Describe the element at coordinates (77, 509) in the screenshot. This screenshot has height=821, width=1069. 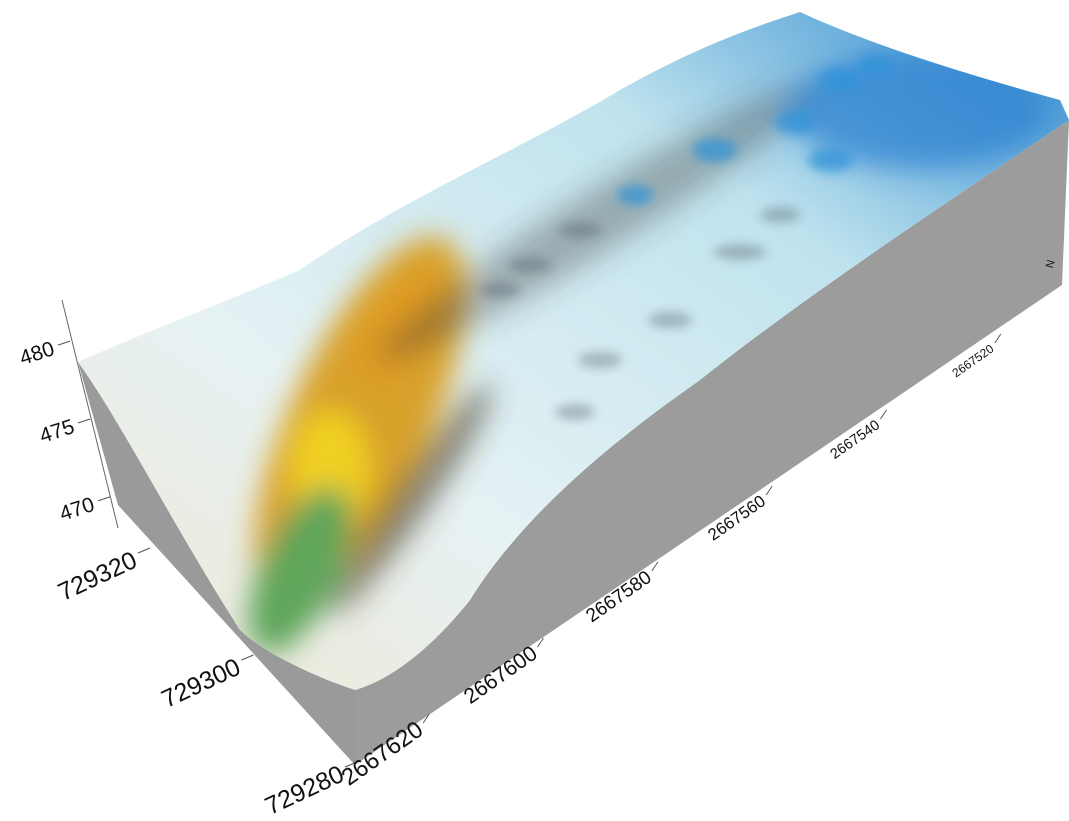
I see `z-tick-label: 470` at that location.